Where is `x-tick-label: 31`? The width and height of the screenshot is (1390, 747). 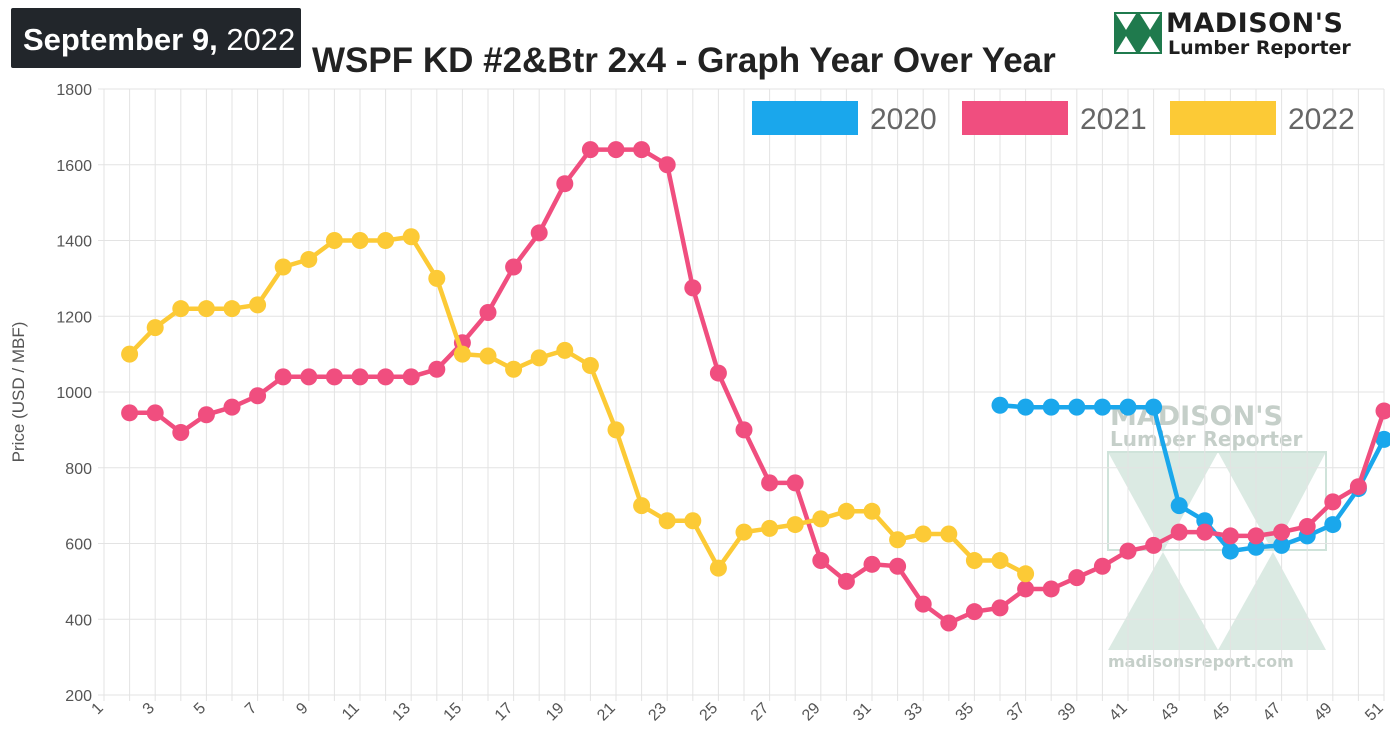 x-tick-label: 31 is located at coordinates (862, 712).